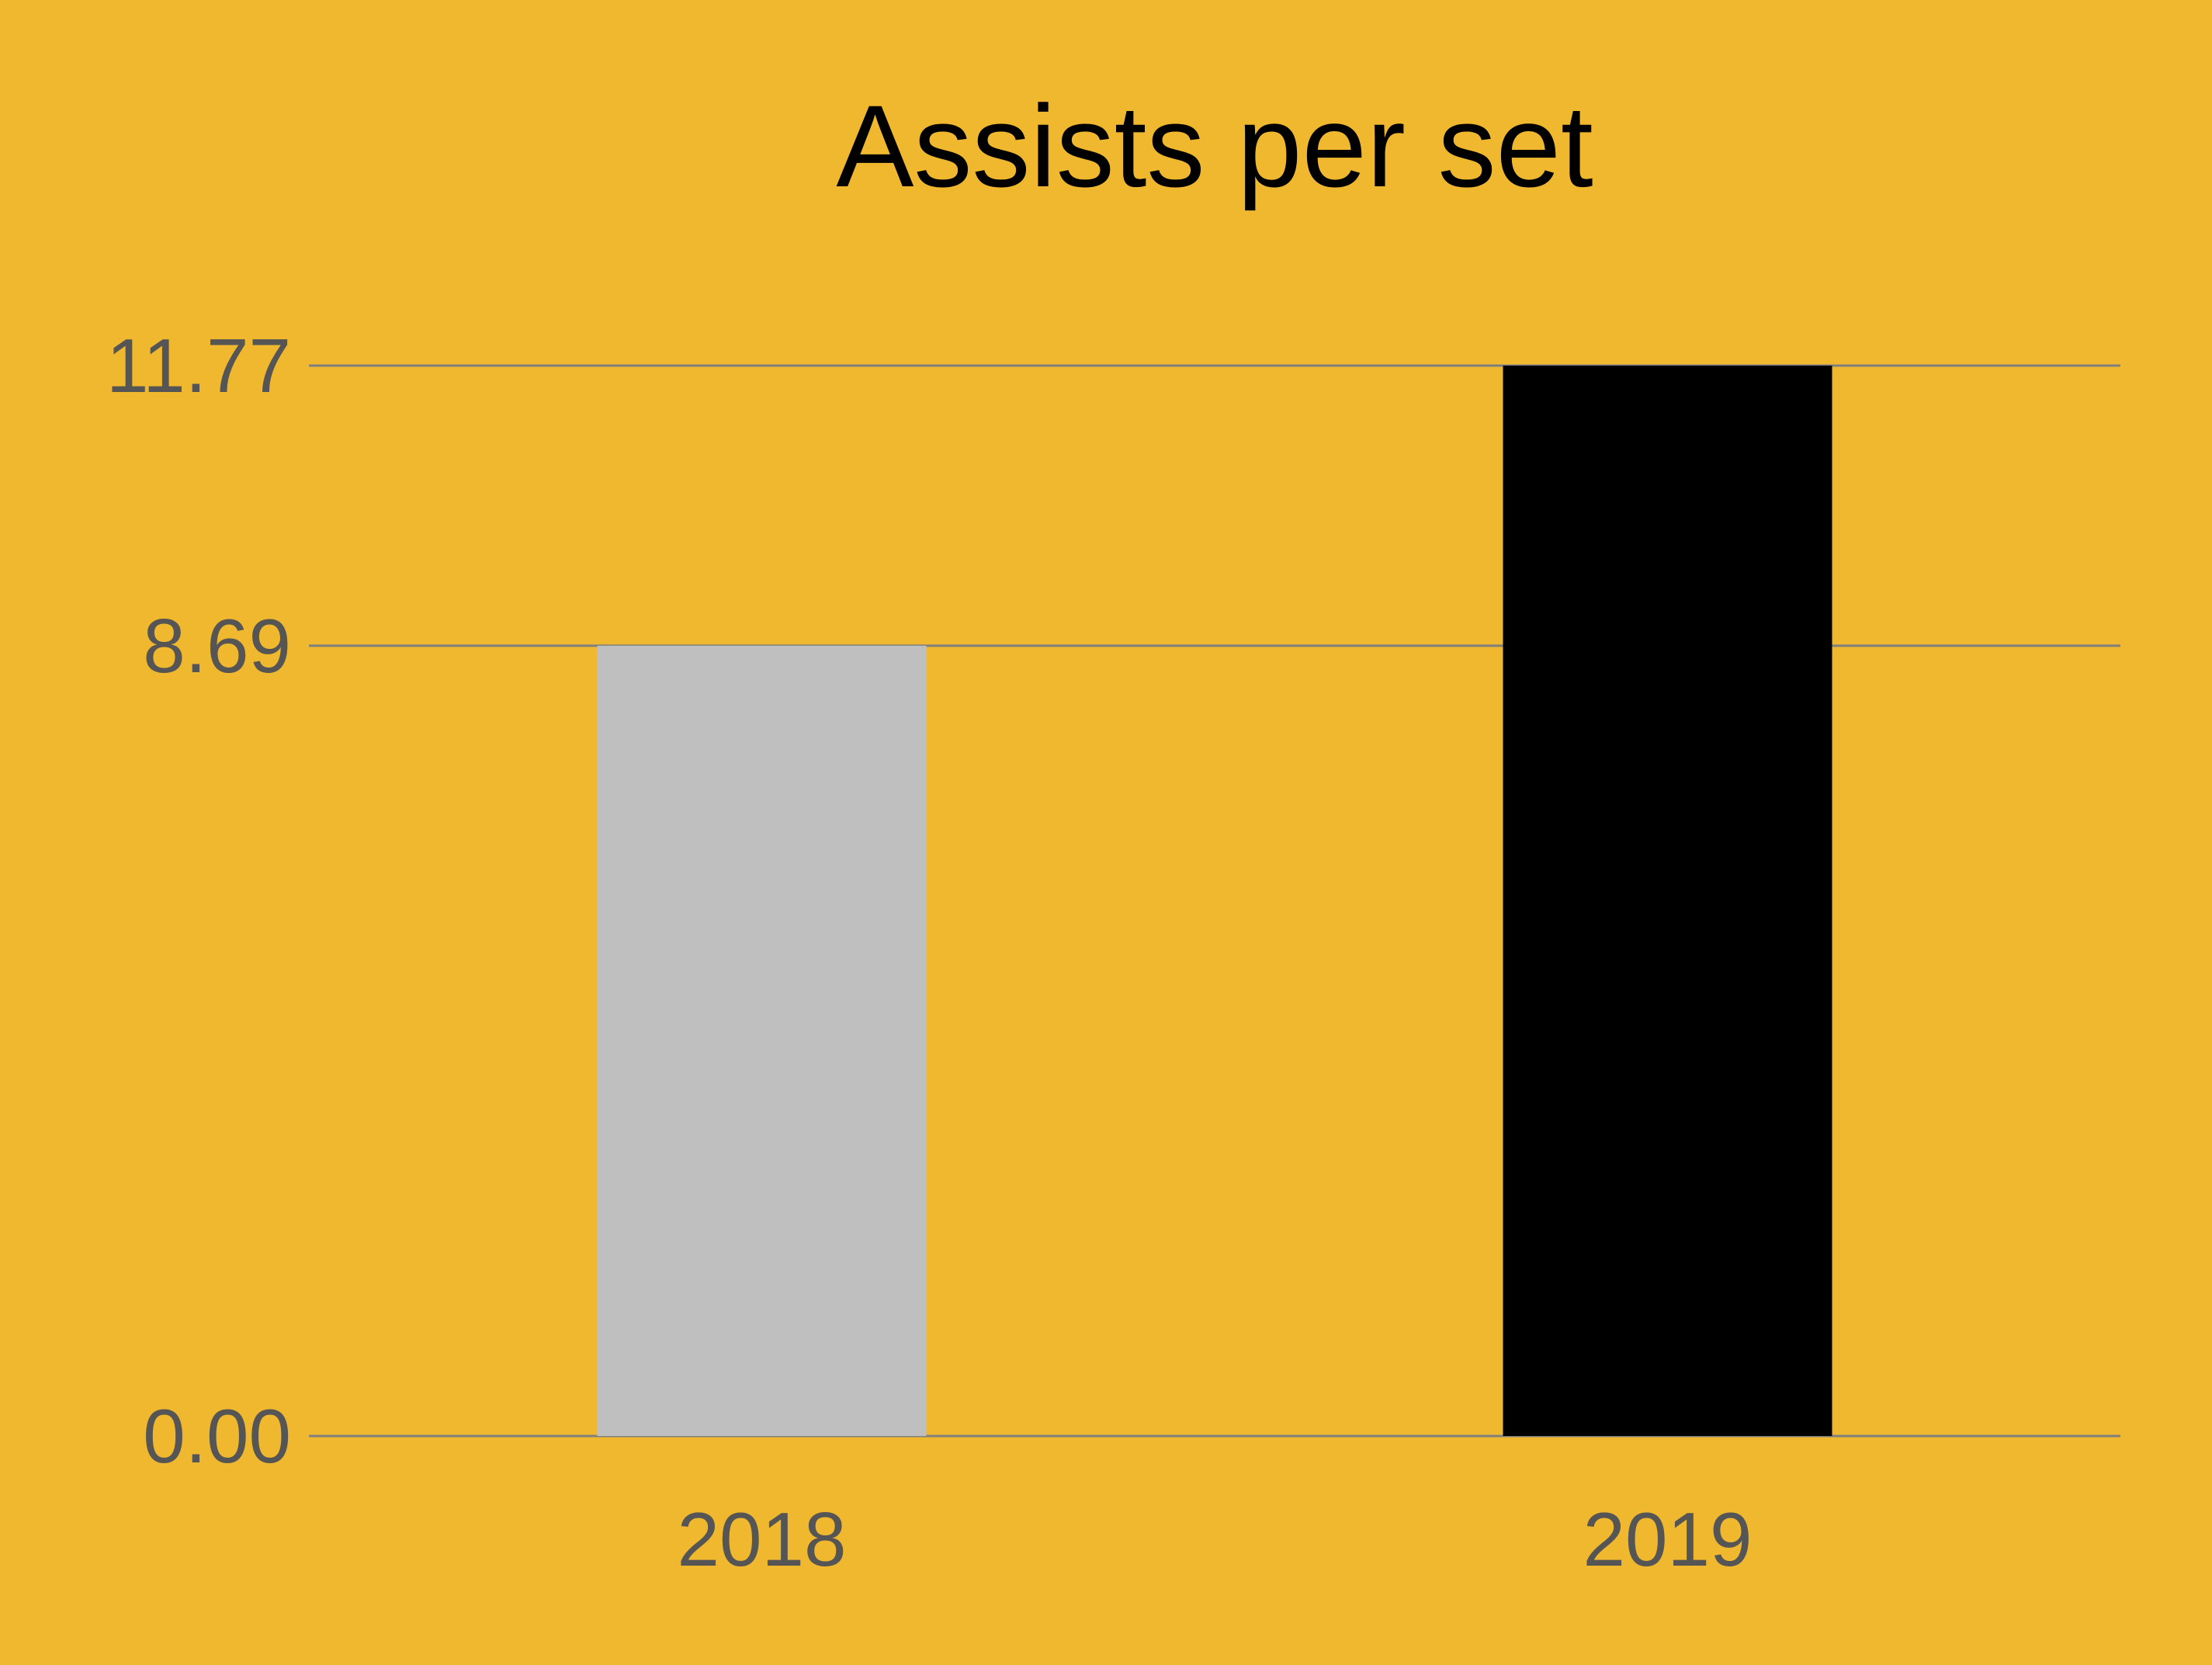 Image resolution: width=2212 pixels, height=1665 pixels. Describe the element at coordinates (762, 1040) in the screenshot. I see `bar-2018` at that location.